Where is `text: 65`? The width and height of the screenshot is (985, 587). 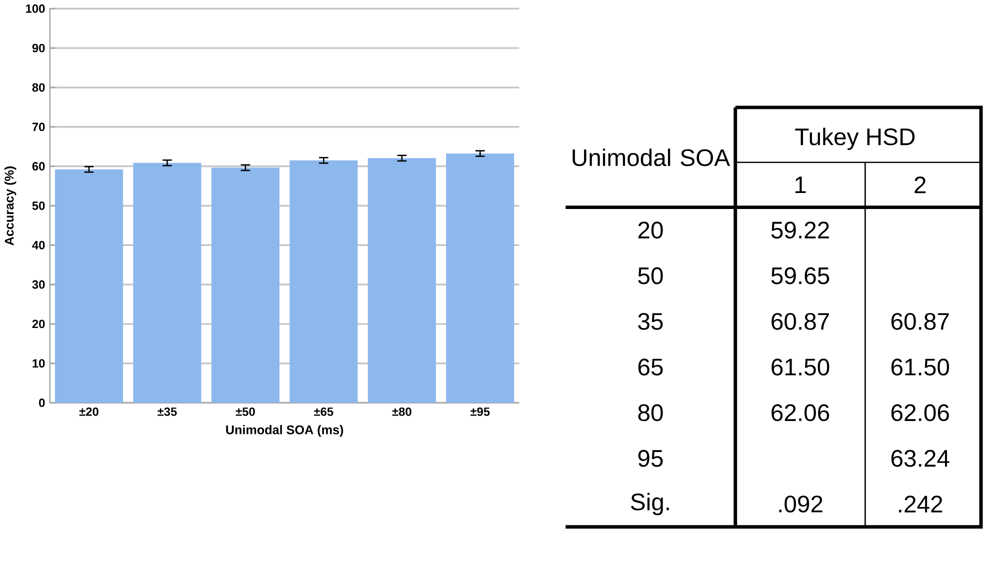 text: 65 is located at coordinates (650, 367).